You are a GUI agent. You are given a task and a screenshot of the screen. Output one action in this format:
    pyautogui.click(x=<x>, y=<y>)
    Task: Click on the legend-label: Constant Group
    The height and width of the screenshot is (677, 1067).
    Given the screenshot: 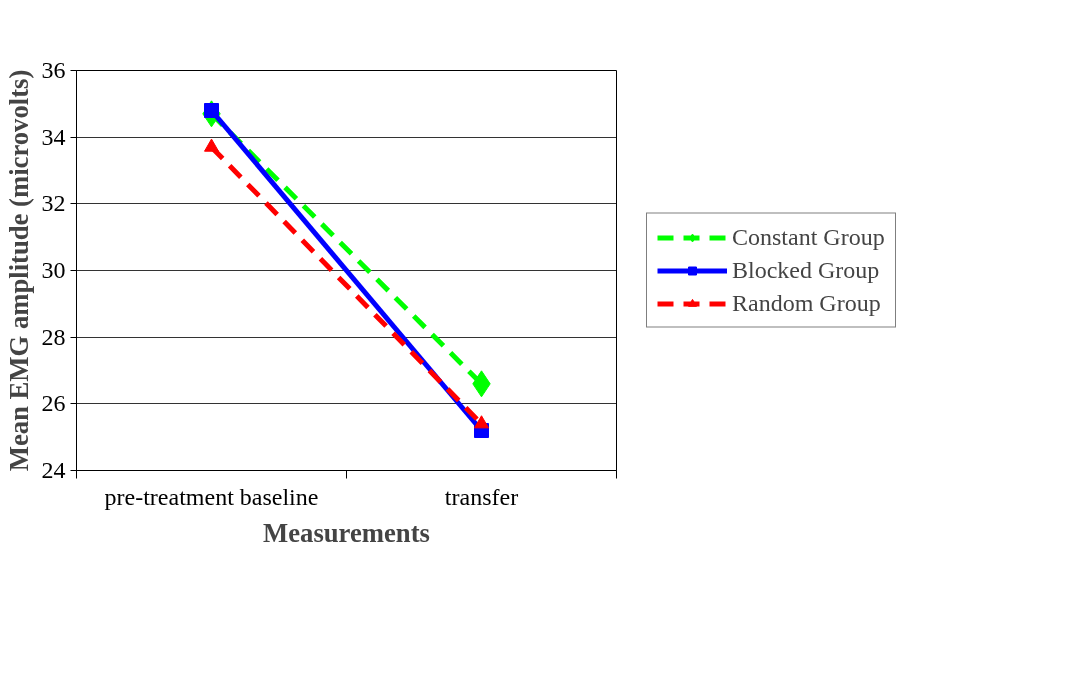 What is the action you would take?
    pyautogui.click(x=808, y=237)
    